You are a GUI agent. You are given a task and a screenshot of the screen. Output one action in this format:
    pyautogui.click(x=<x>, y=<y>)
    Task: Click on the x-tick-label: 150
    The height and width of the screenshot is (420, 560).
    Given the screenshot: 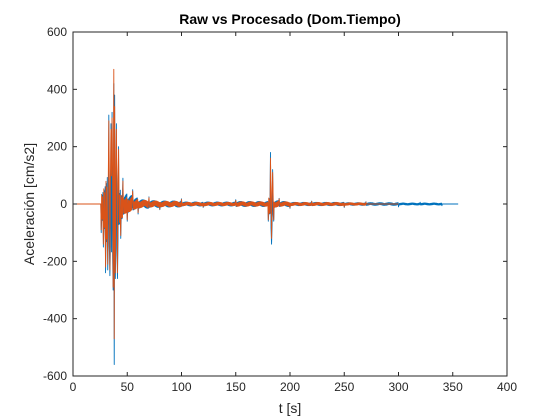 What is the action you would take?
    pyautogui.click(x=236, y=387)
    